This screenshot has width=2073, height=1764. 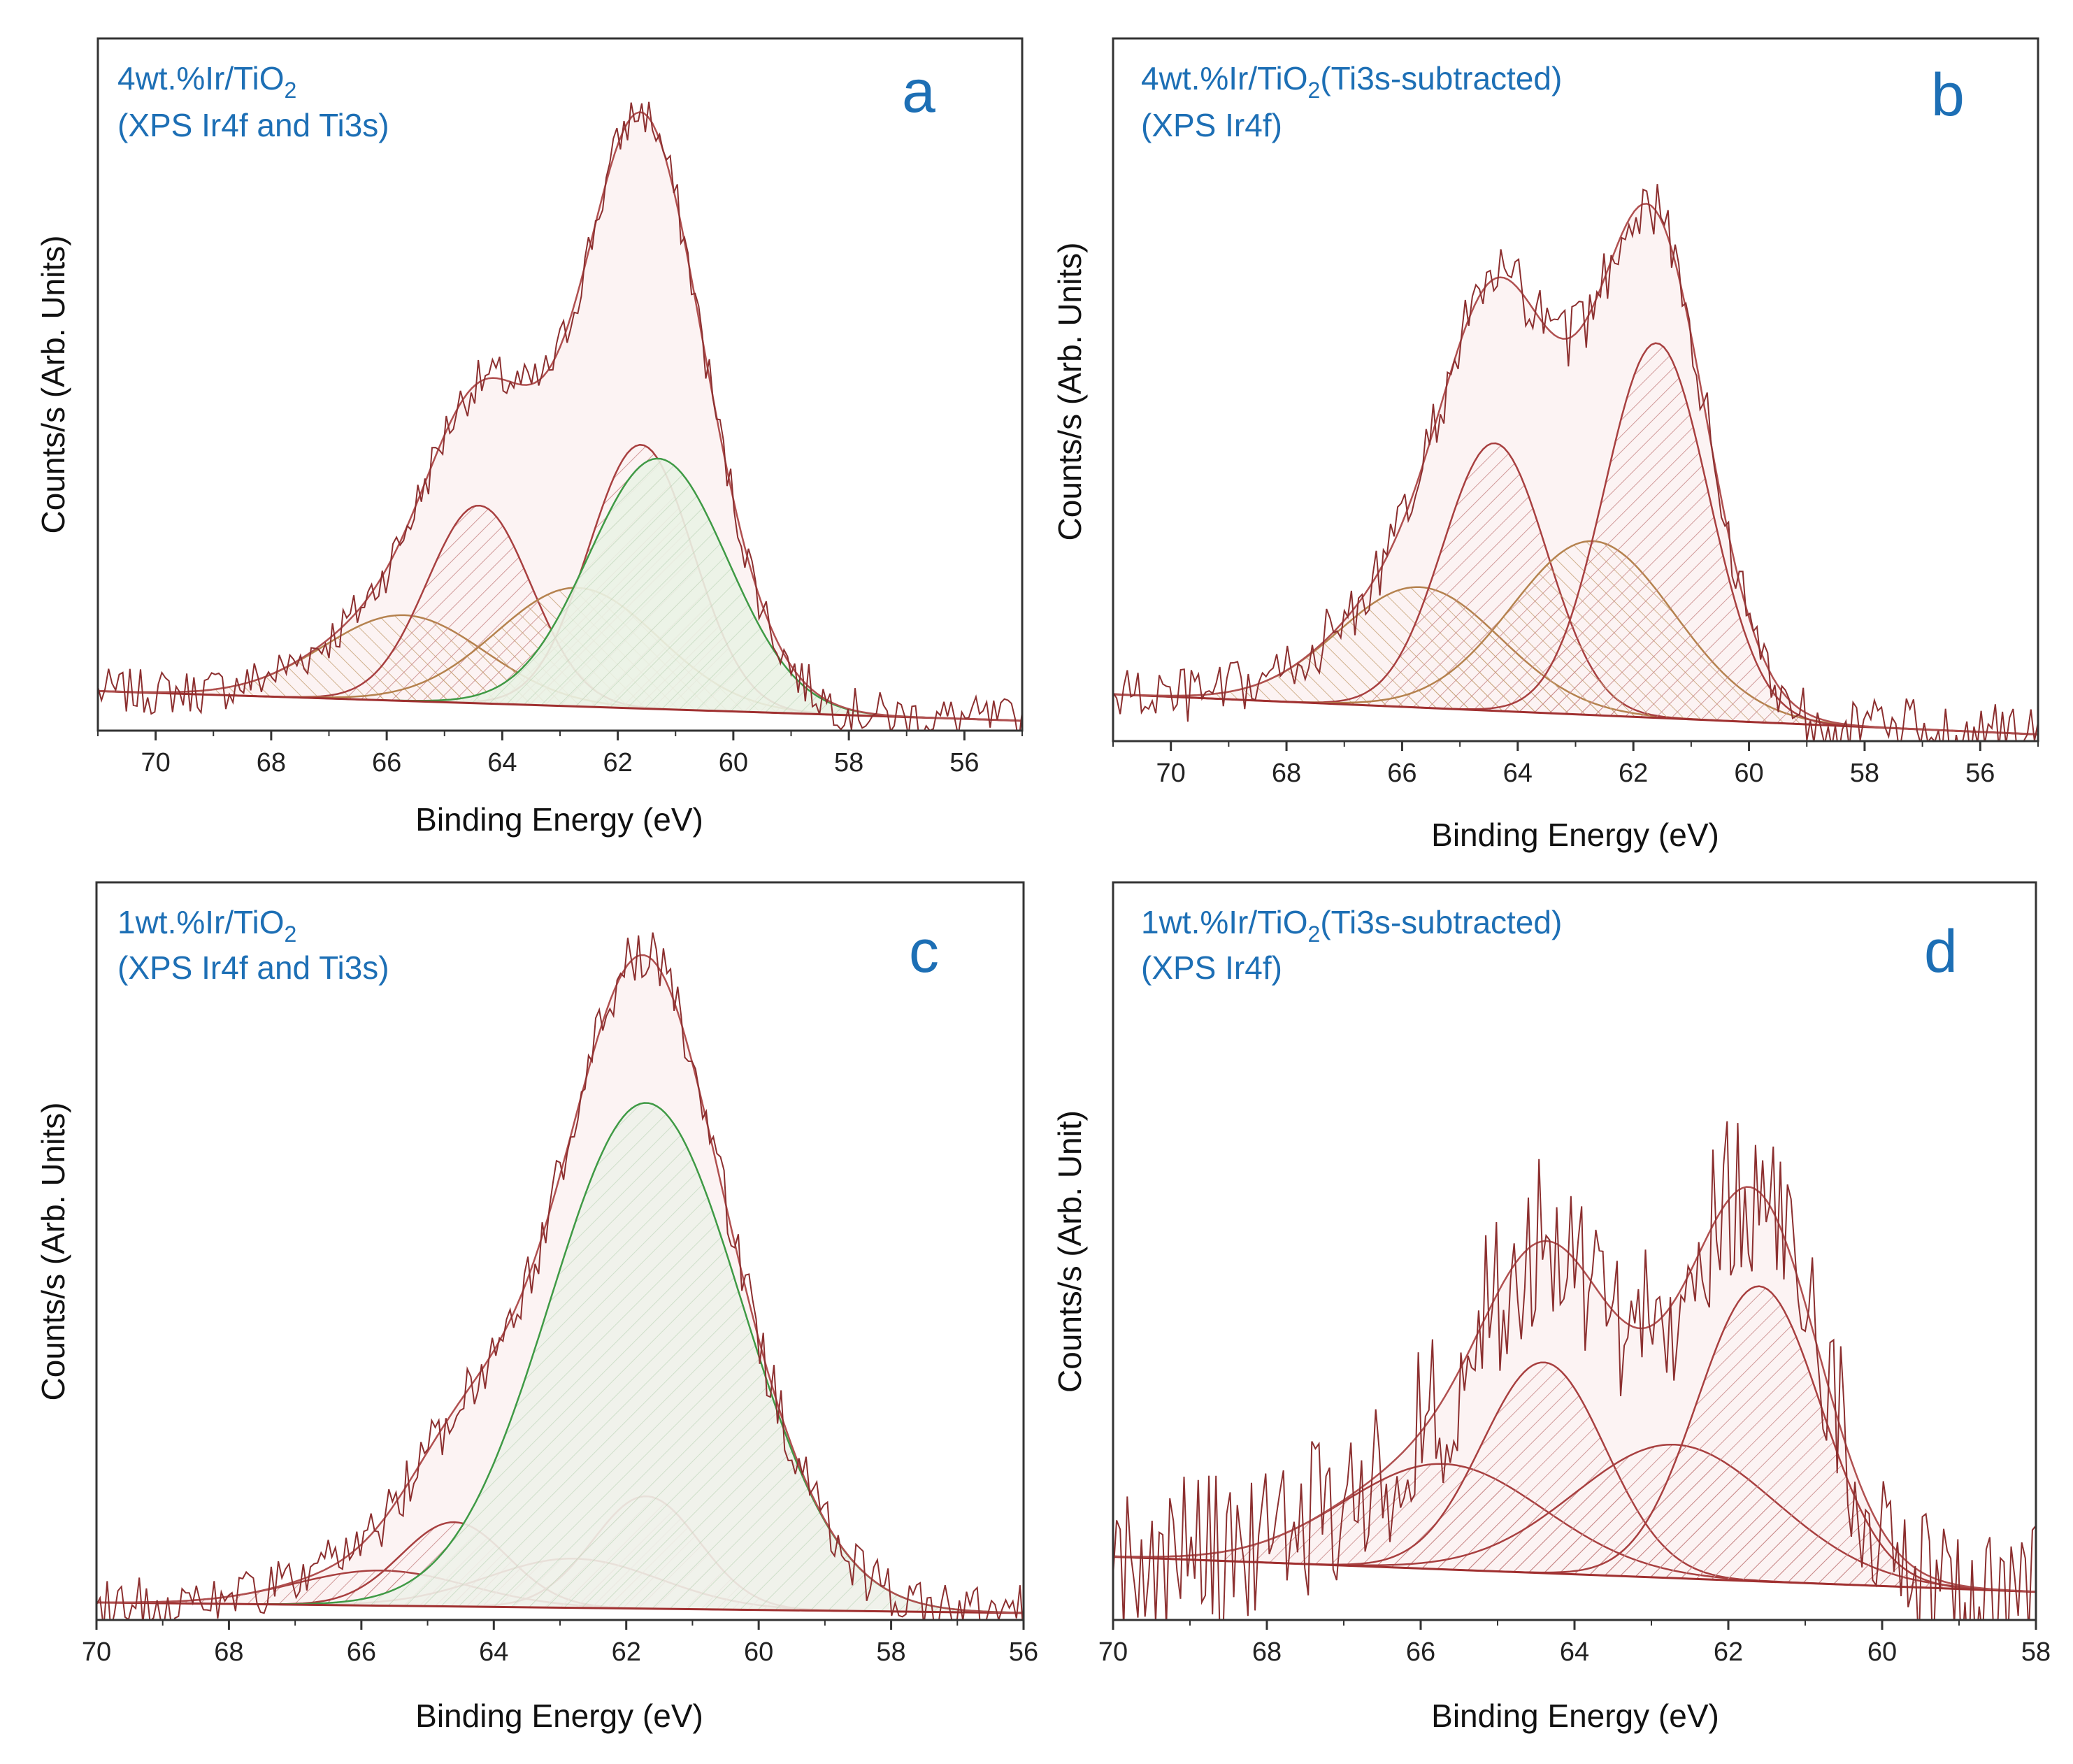 I want to click on panel-b-y-axis-label: Counts/s (Arb. Units), so click(x=1070, y=392).